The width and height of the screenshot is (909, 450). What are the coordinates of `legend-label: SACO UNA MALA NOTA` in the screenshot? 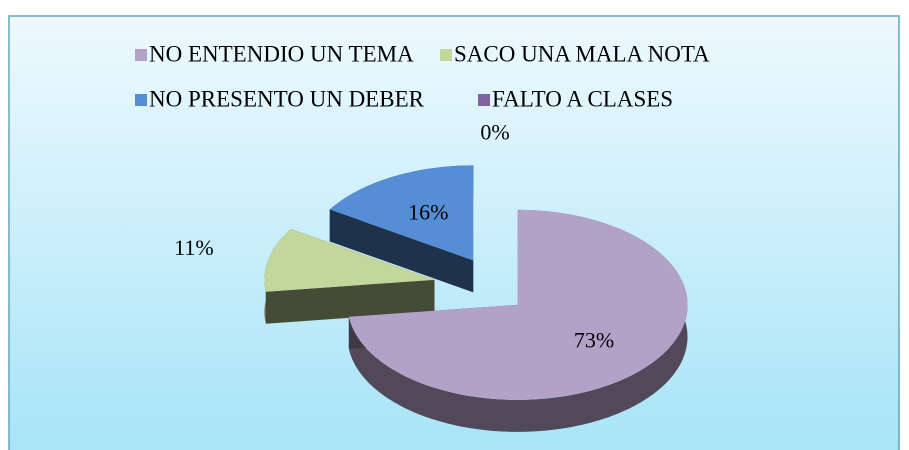 It's located at (582, 53).